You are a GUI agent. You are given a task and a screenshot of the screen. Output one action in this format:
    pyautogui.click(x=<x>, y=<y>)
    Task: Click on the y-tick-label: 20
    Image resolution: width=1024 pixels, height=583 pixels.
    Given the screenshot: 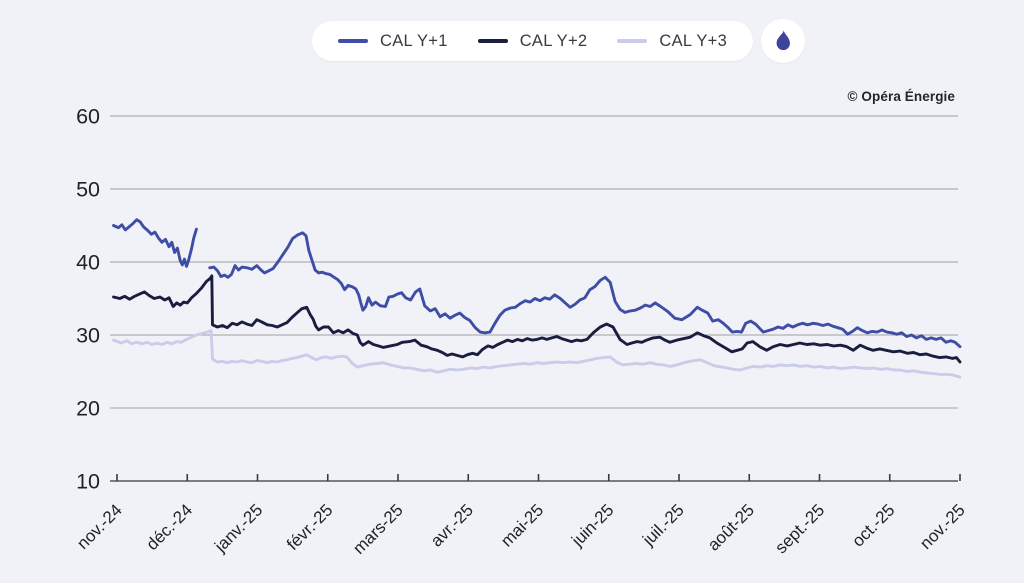 What is the action you would take?
    pyautogui.click(x=88, y=409)
    